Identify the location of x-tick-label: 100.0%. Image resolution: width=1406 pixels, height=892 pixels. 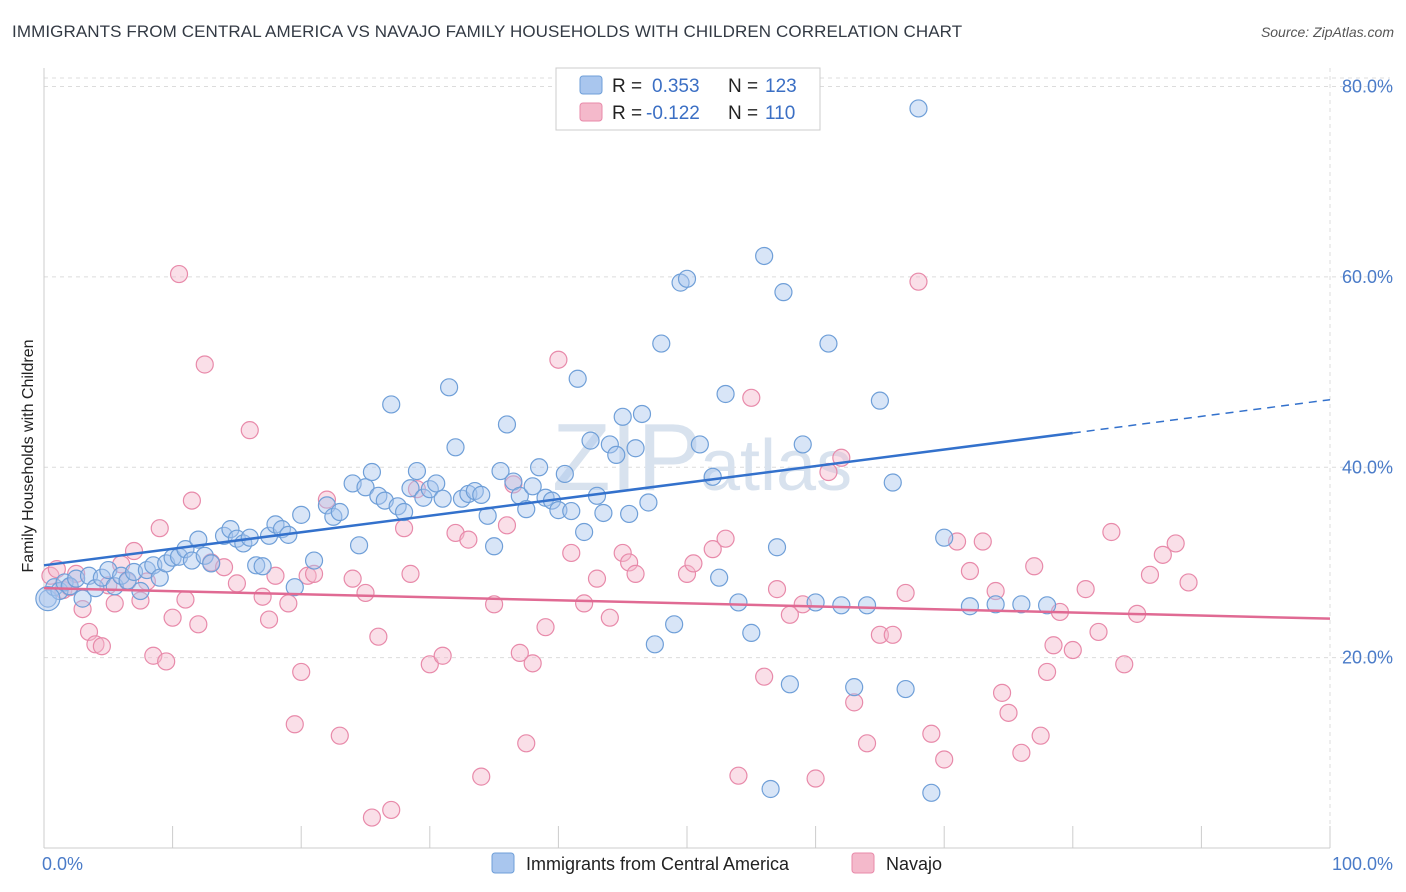
(1362, 864).